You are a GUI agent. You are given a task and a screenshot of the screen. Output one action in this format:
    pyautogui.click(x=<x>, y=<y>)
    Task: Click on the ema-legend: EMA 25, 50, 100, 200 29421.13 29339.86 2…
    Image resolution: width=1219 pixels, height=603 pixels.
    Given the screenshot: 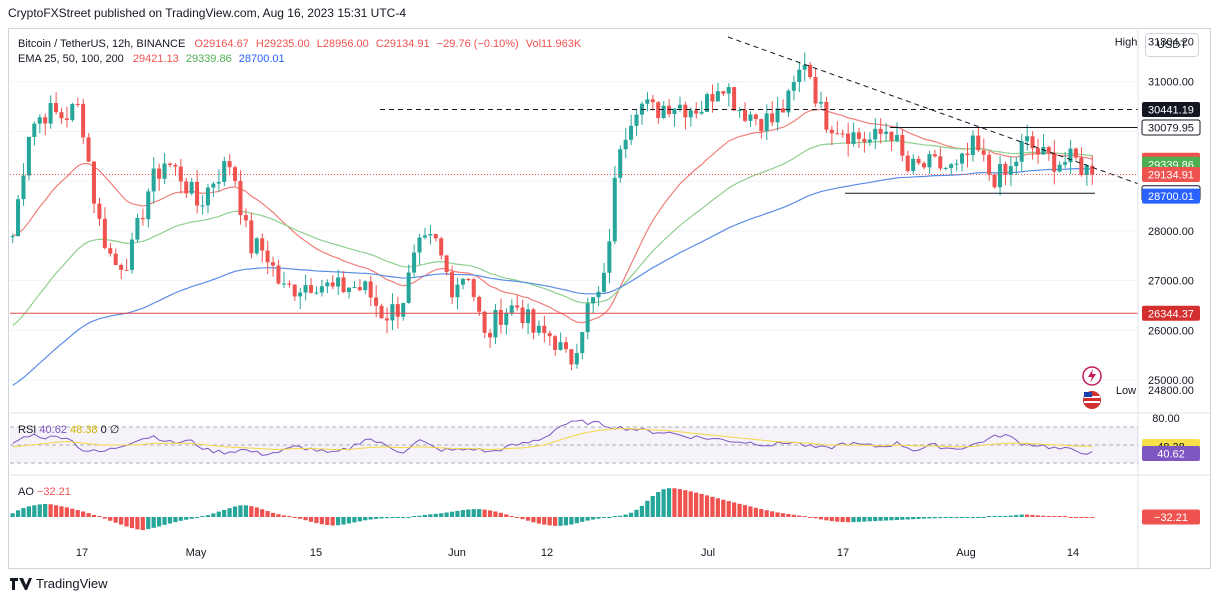 What is the action you would take?
    pyautogui.click(x=151, y=59)
    